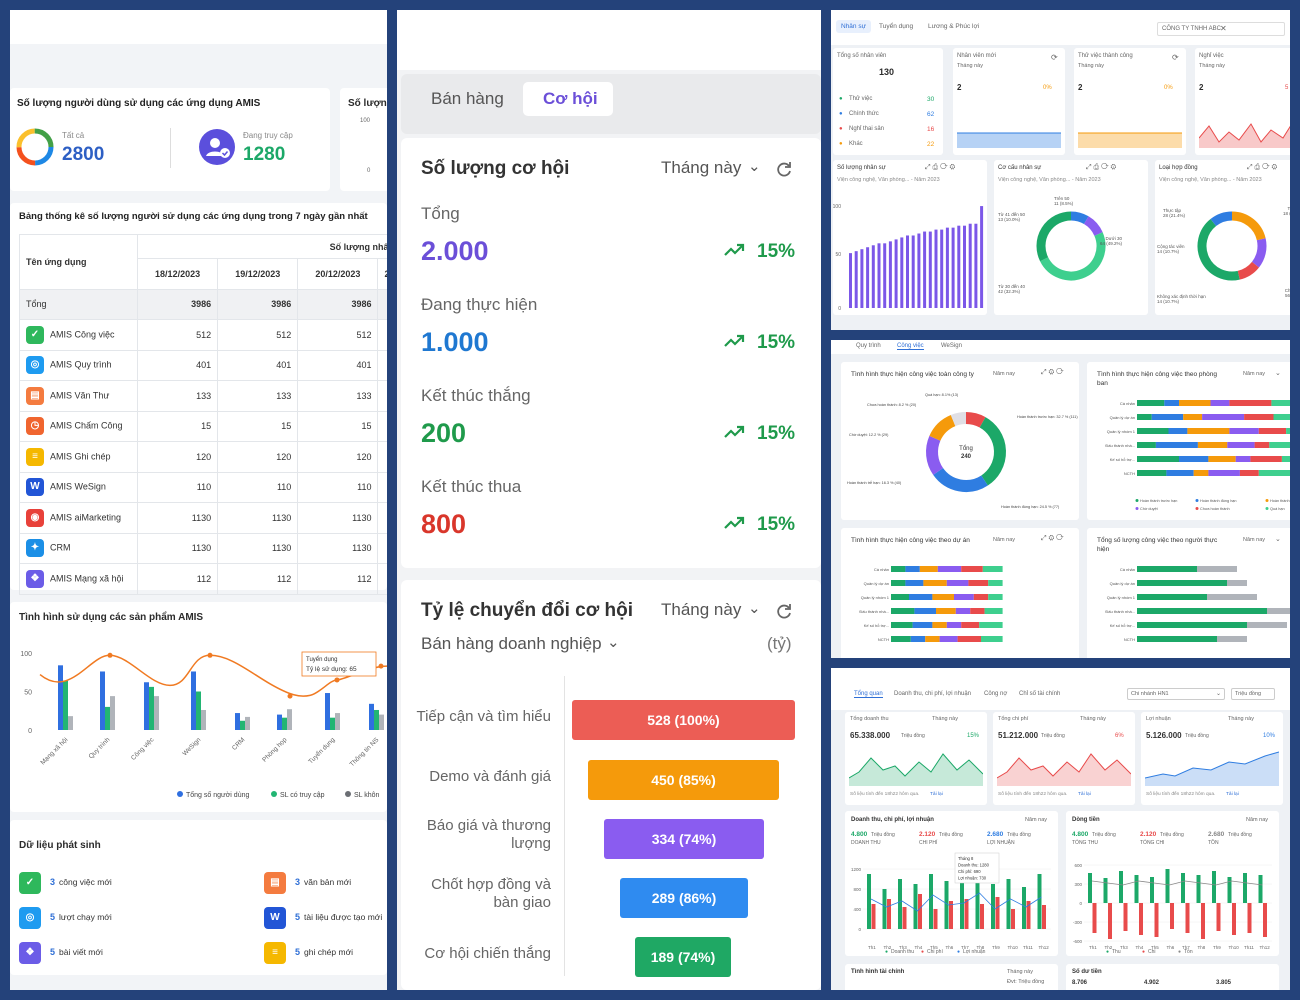 This screenshot has width=1300, height=1000. I want to click on donut-slice, so click(960, 479).